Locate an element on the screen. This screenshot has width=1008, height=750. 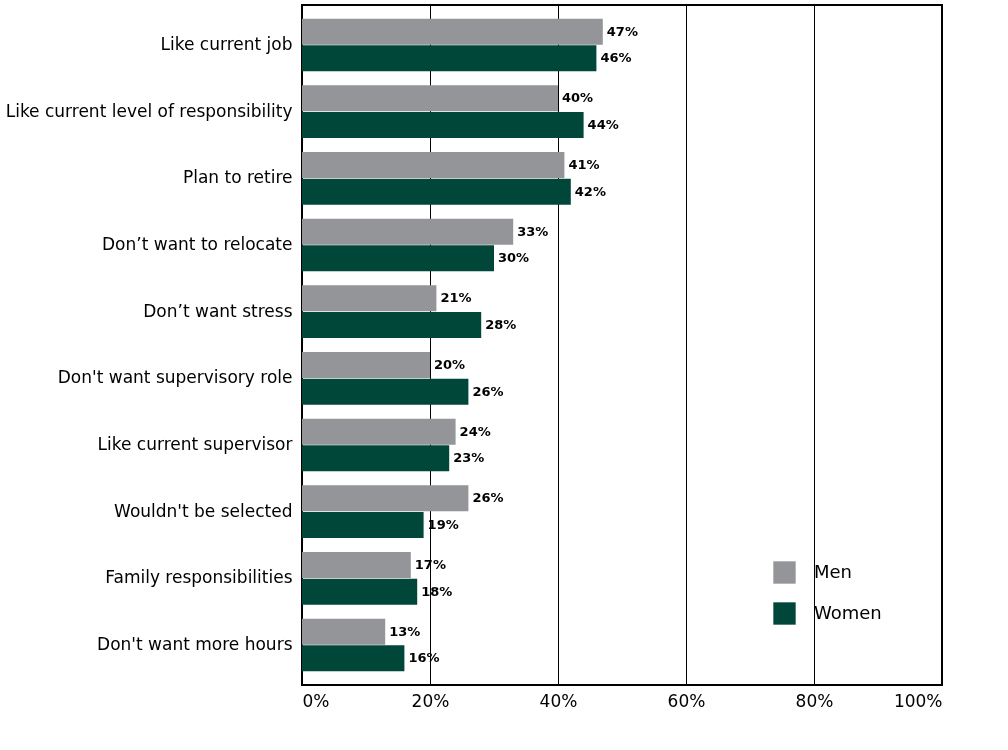
legend-label: Women is located at coordinates (848, 612).